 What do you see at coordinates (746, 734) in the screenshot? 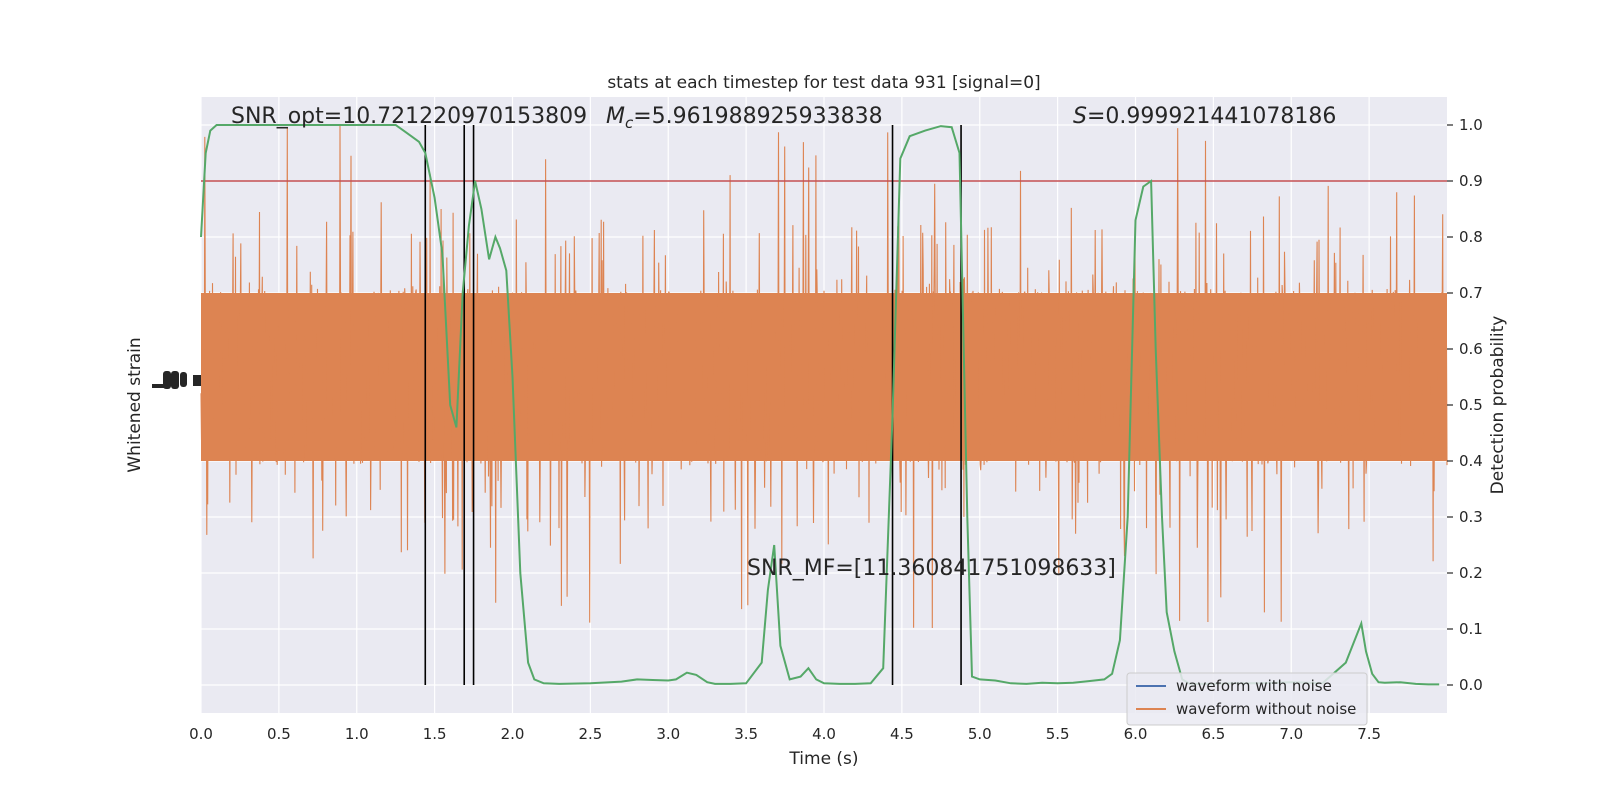
I see `x-tick-label: 3.5` at bounding box center [746, 734].